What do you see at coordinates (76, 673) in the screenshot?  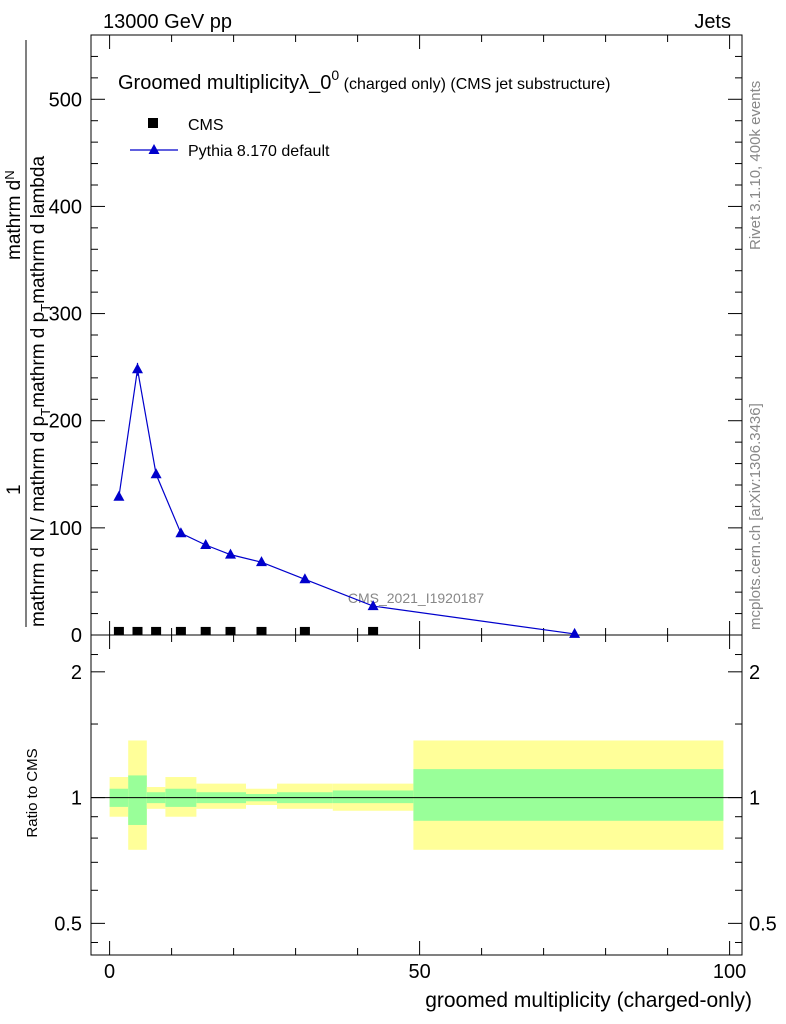 I see `ratio-tick-label-left: 2` at bounding box center [76, 673].